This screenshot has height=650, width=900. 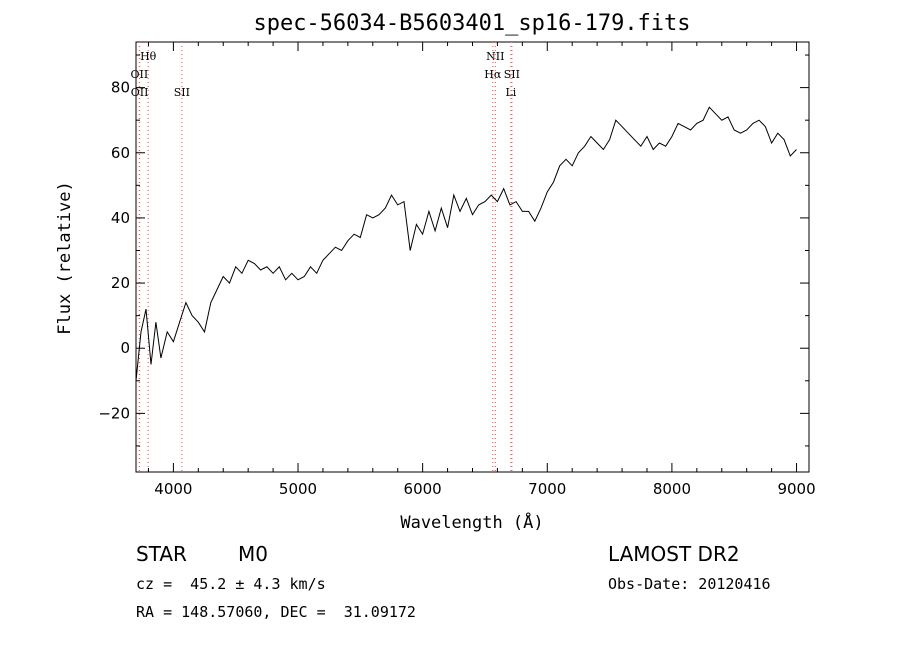 What do you see at coordinates (674, 554) in the screenshot?
I see `survey-name: LAMOST DR2` at bounding box center [674, 554].